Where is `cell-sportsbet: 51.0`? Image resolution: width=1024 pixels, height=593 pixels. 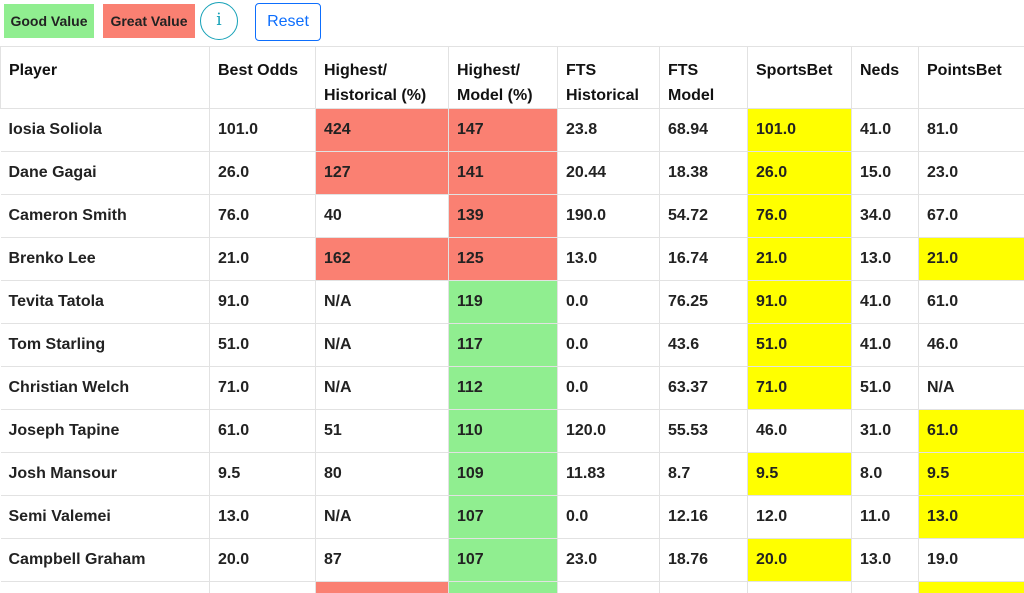 cell-sportsbet: 51.0 is located at coordinates (799, 345).